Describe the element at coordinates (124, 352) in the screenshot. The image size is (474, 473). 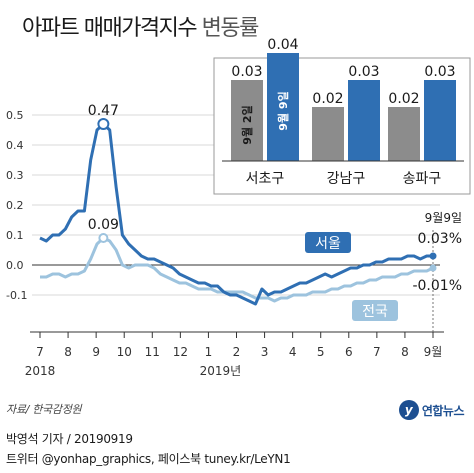
I see `x-tick-label: 10` at that location.